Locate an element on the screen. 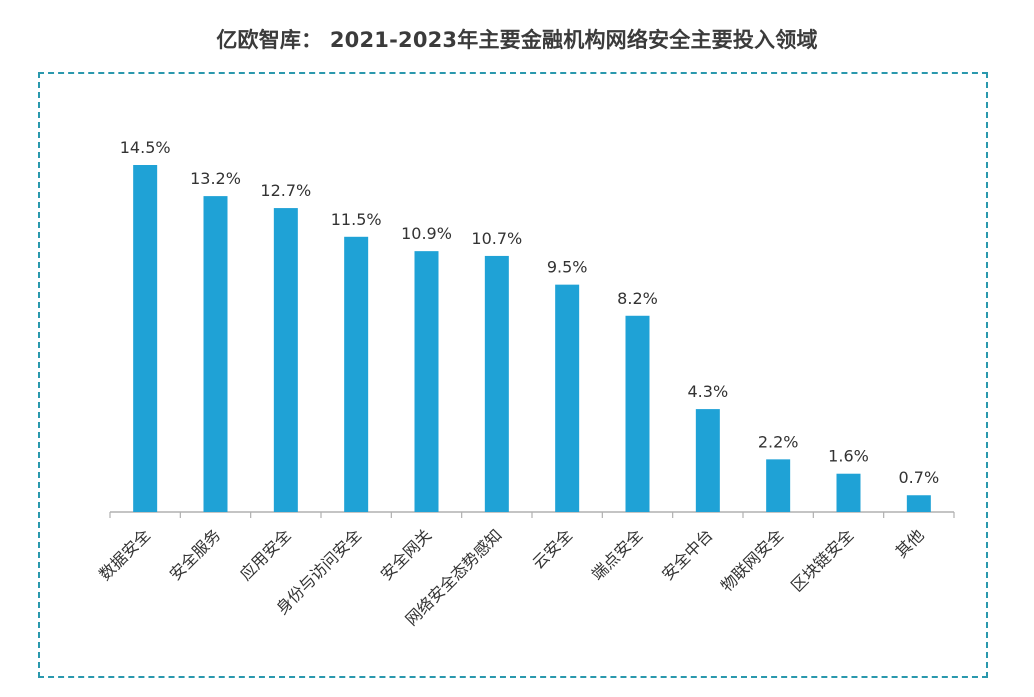 The image size is (1034, 697). category-label: 安全网关 is located at coordinates (406, 554).